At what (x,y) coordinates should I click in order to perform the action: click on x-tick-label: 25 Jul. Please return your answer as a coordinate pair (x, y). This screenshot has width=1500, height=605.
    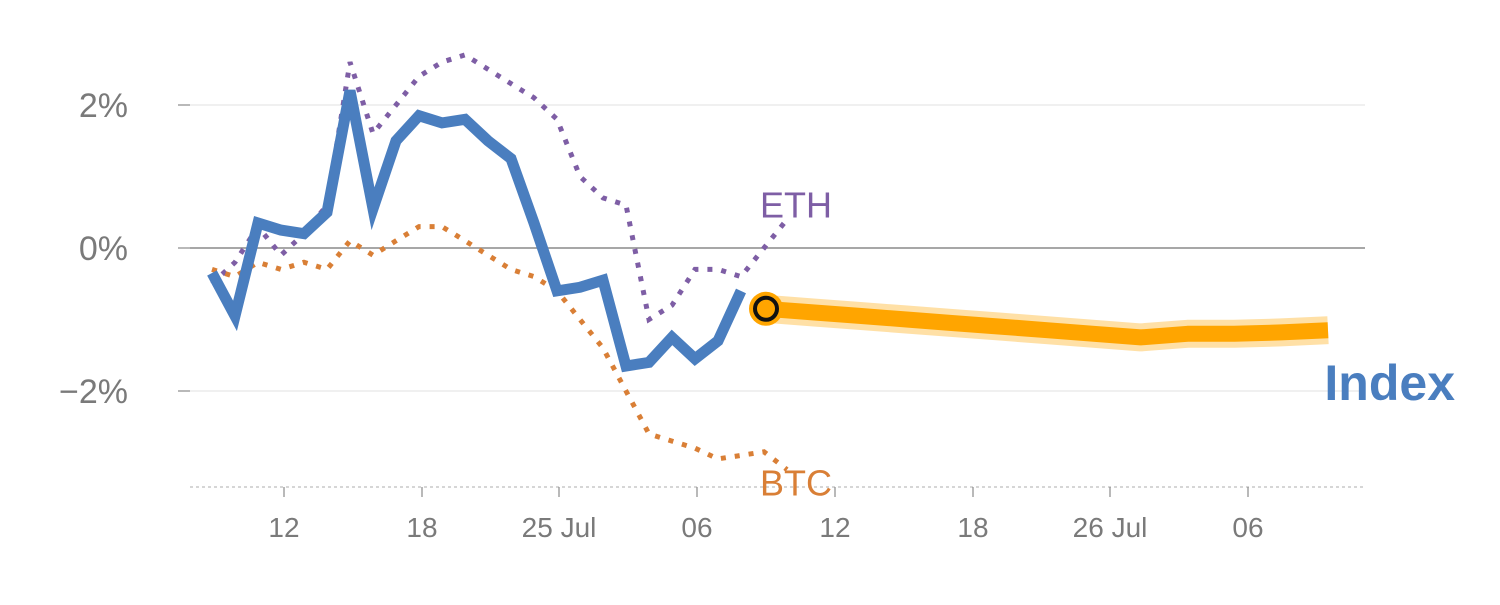
    Looking at the image, I should click on (559, 527).